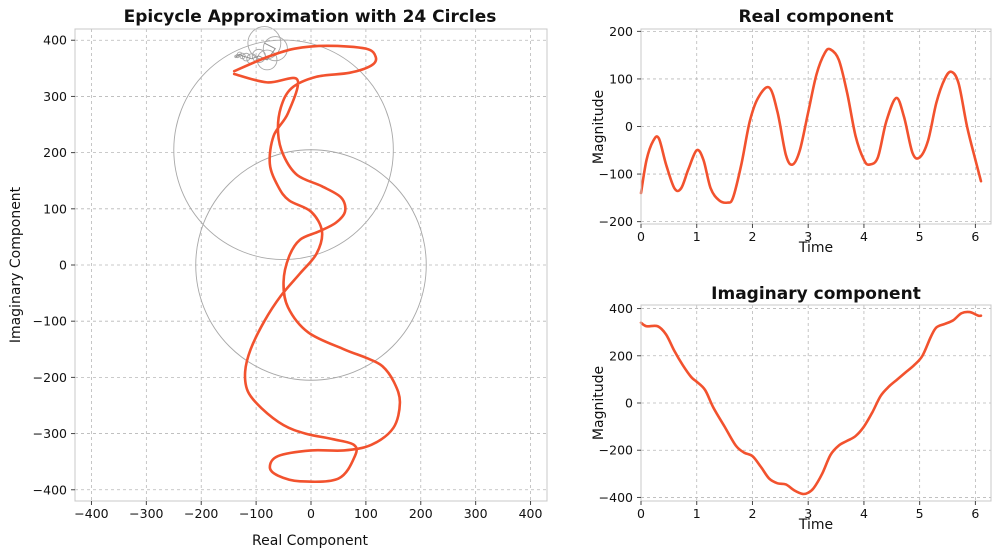 This screenshot has width=1000, height=555. I want to click on epicycle-ytick-label-2: −200, so click(50, 377).